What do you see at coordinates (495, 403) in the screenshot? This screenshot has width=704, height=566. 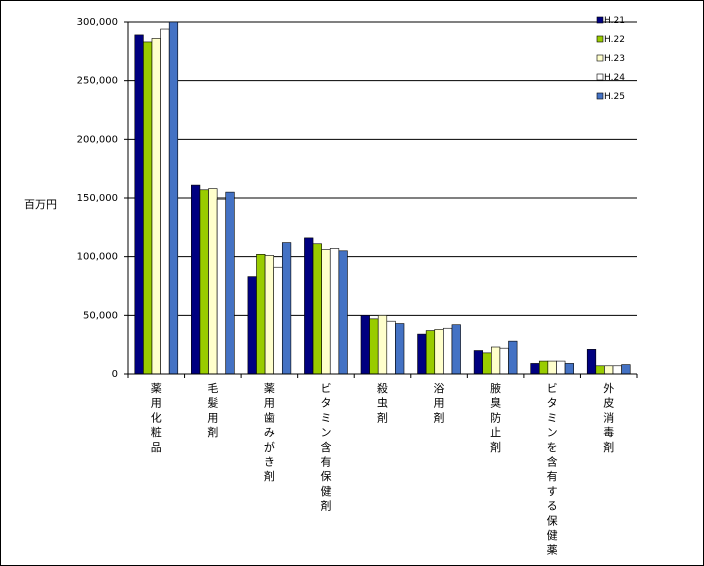 I see `category-label-char: 臭` at bounding box center [495, 403].